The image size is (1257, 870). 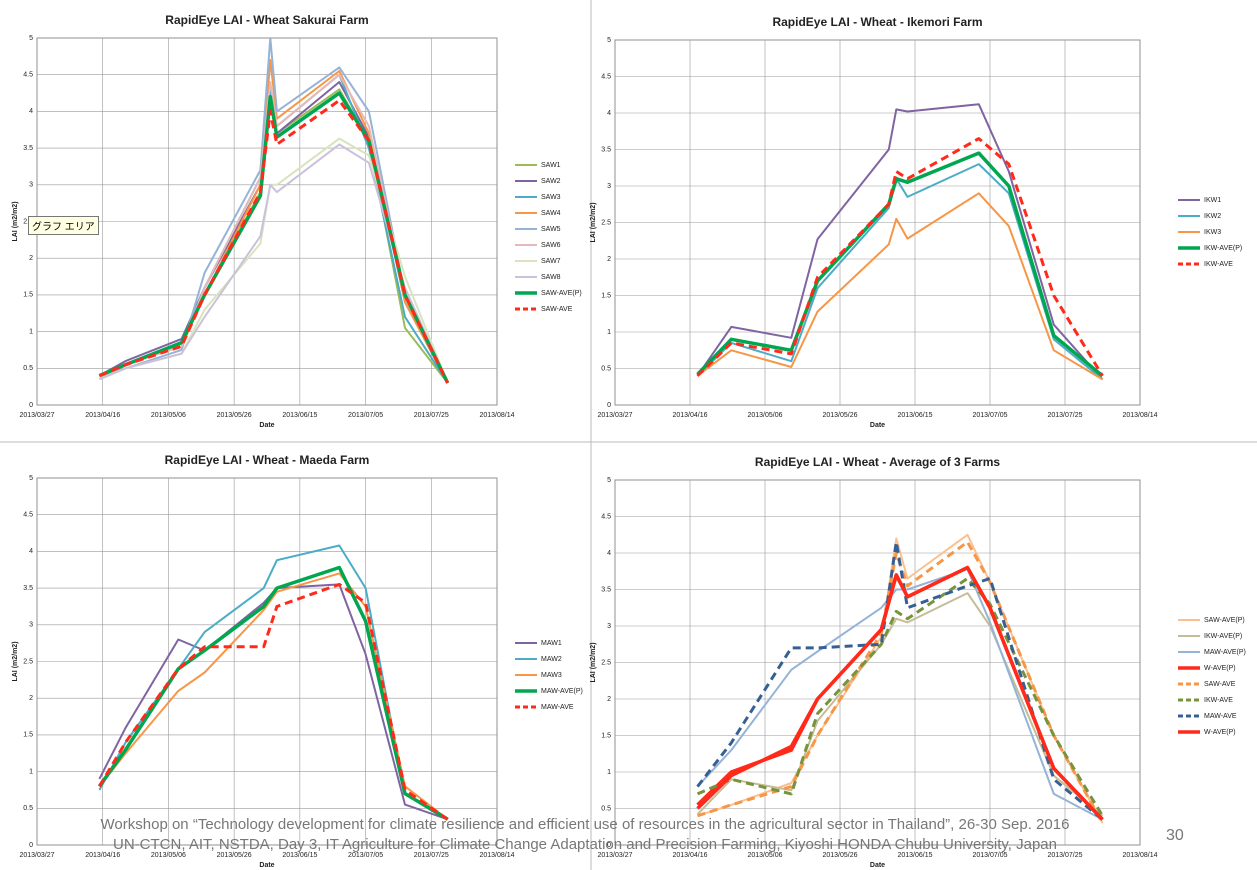 What do you see at coordinates (551, 675) in the screenshot?
I see `legend-label: MAW3` at bounding box center [551, 675].